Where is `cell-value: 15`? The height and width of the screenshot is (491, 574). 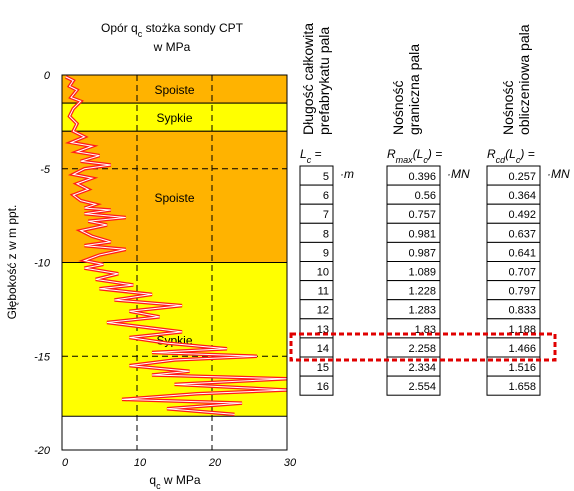 cell-value: 15 is located at coordinates (323, 368).